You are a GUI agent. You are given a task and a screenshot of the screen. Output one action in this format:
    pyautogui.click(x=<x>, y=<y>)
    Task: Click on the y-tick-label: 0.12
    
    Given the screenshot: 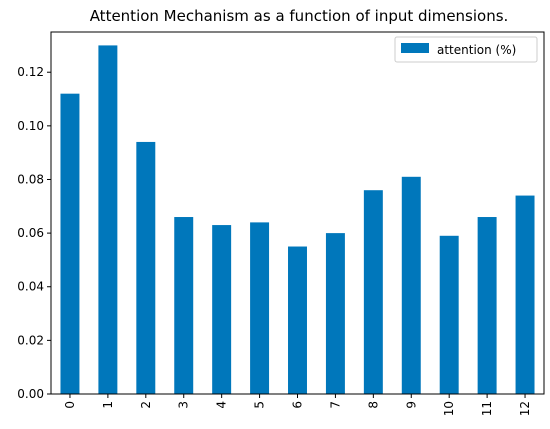 What is the action you would take?
    pyautogui.click(x=30, y=72)
    